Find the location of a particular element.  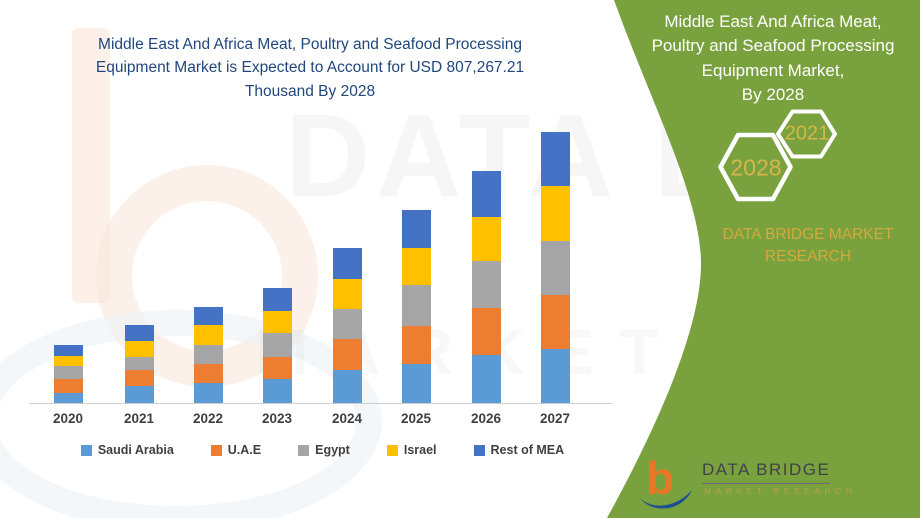

chart-legend: Saudi Arabia U.A.E Egypt Israel Rest of MEA is located at coordinates (322, 450).